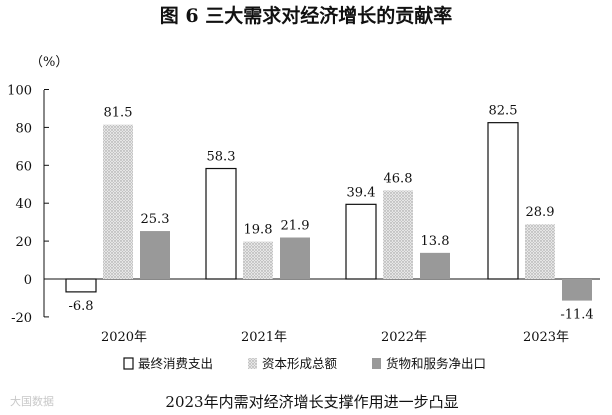  Describe the element at coordinates (49, 62) in the screenshot. I see `y-axis-unit: （%）` at that location.